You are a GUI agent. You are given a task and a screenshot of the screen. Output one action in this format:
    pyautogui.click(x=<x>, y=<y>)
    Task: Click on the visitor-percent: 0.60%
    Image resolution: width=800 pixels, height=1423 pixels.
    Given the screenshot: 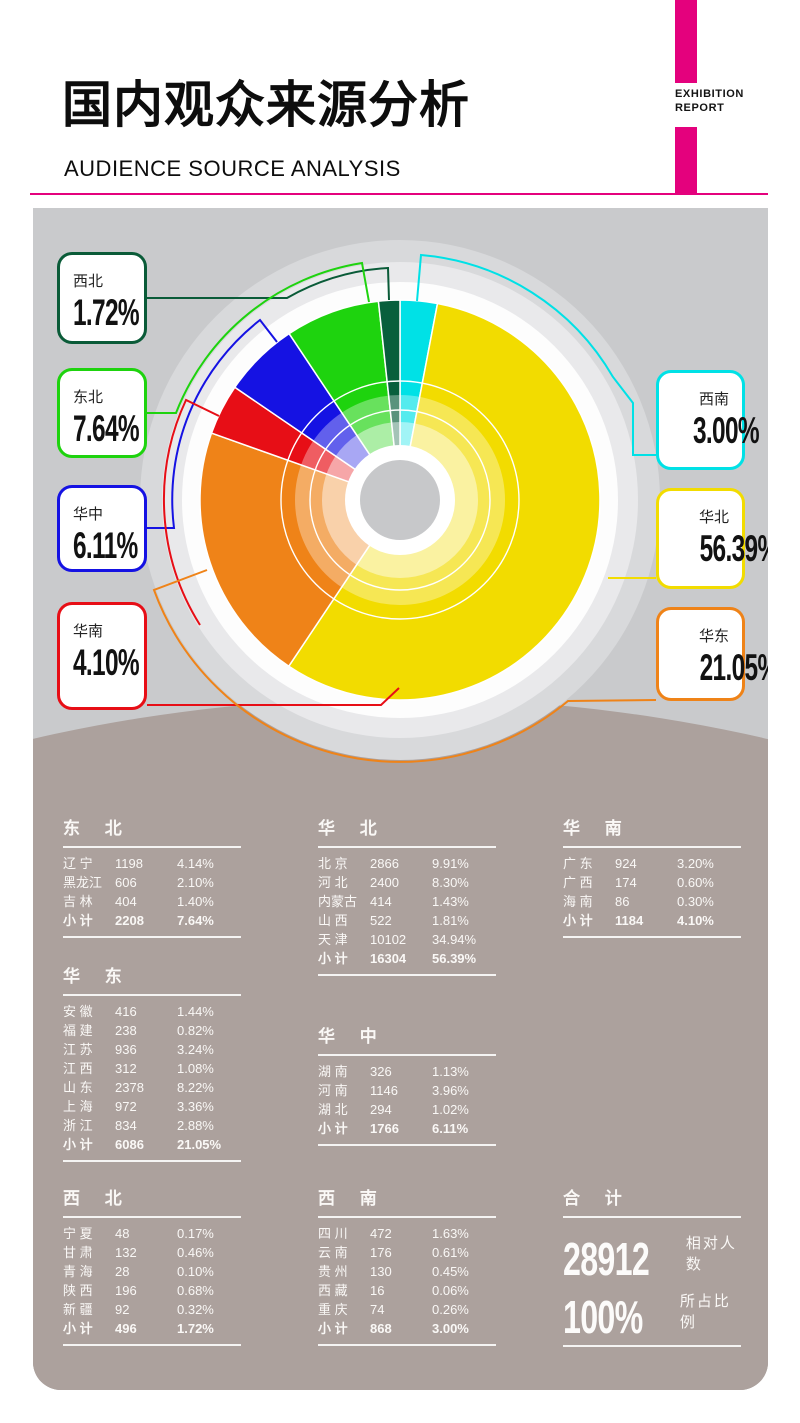 What is the action you would take?
    pyautogui.click(x=695, y=882)
    